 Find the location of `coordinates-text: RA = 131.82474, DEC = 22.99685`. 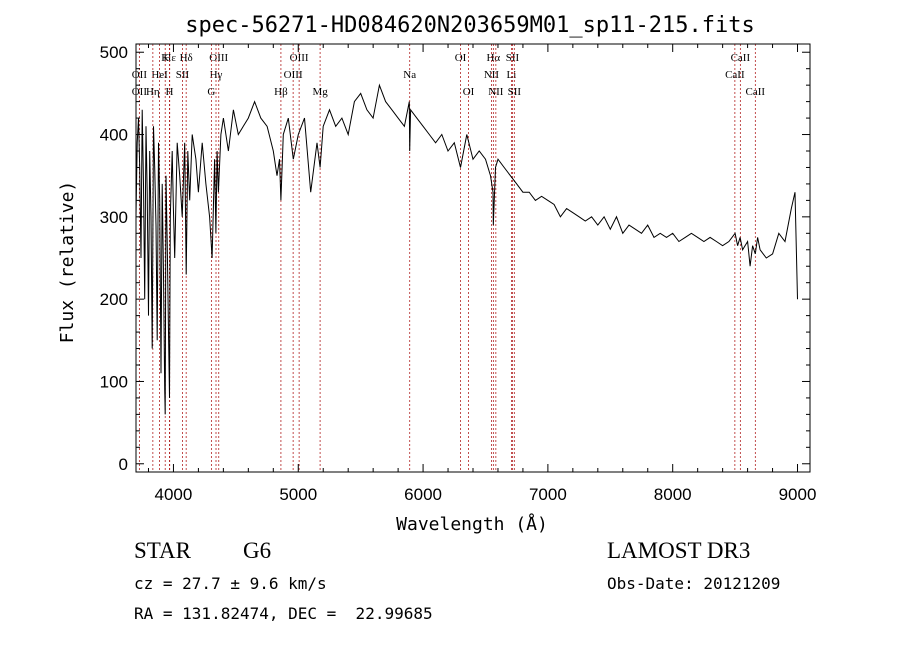

coordinates-text: RA = 131.82474, DEC = 22.99685 is located at coordinates (283, 613).